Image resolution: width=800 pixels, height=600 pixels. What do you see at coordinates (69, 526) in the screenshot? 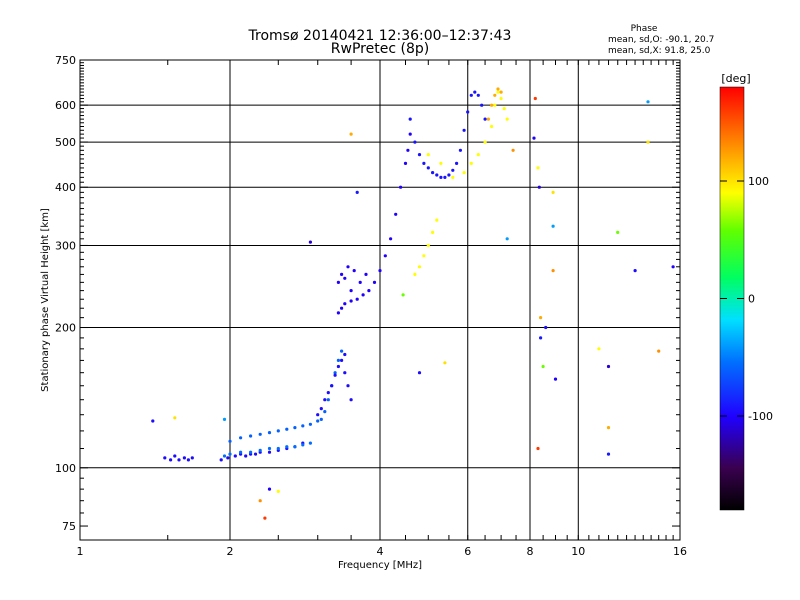
I see `y-tick-label: 75` at bounding box center [69, 526].